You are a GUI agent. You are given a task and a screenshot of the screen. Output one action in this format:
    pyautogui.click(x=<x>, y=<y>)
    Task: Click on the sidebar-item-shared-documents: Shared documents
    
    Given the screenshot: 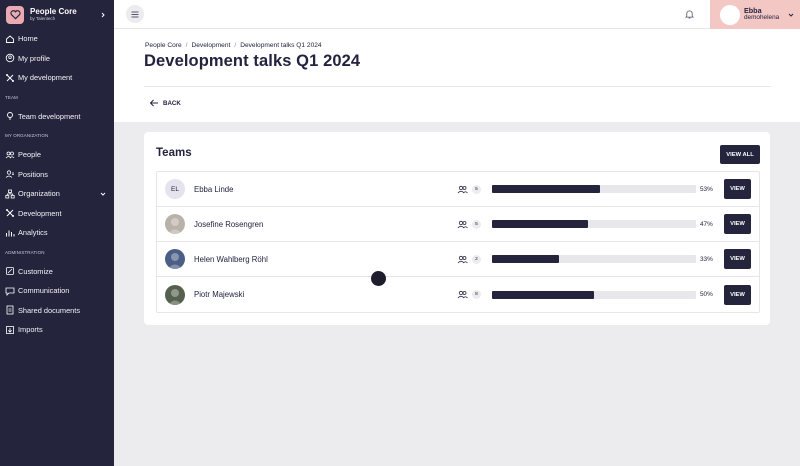 What is the action you would take?
    pyautogui.click(x=57, y=311)
    